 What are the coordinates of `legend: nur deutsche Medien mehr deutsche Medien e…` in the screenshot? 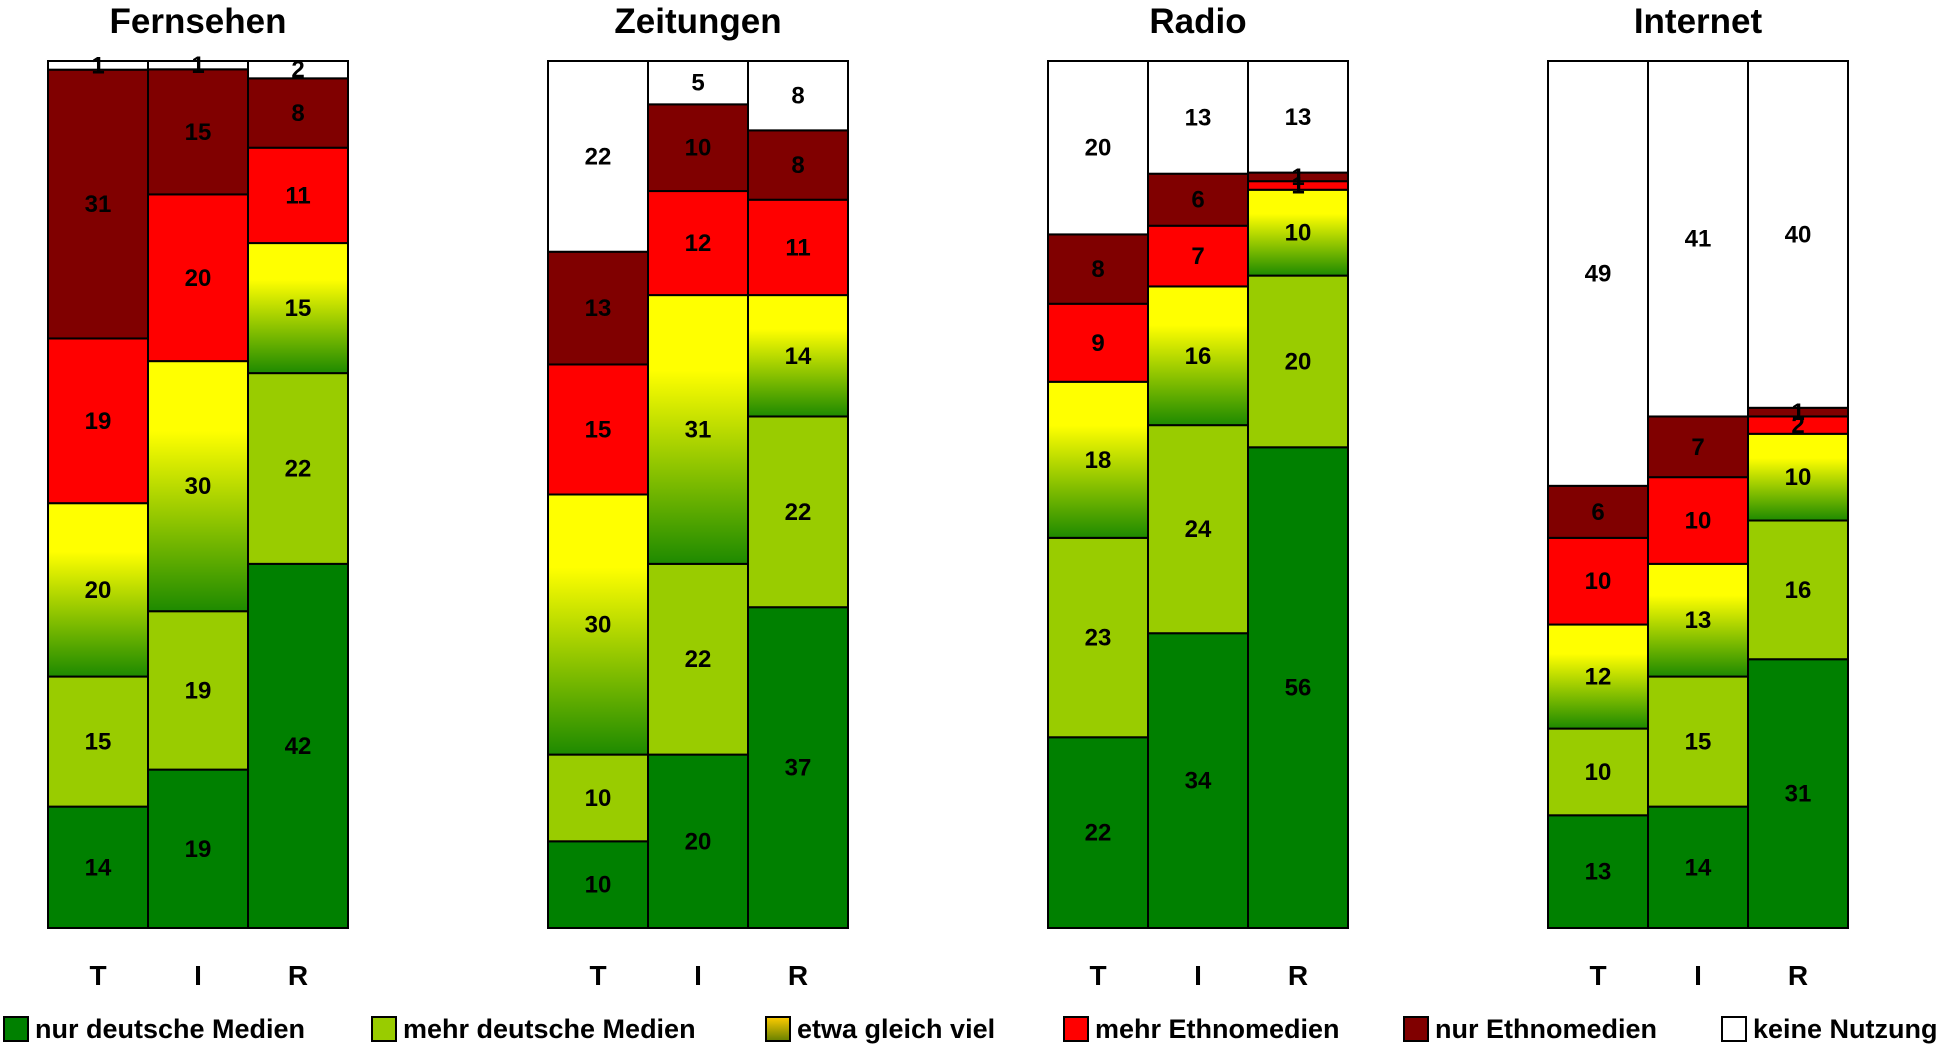 It's located at (970, 1029).